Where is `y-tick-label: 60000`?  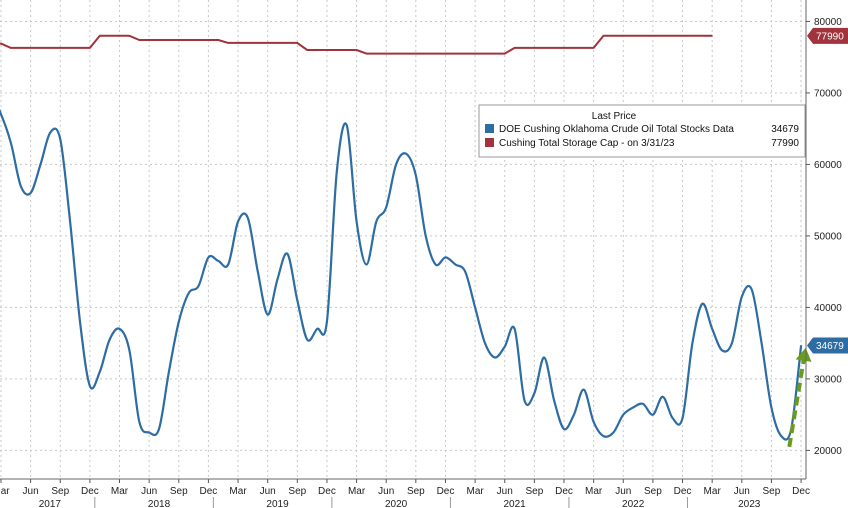
y-tick-label: 60000 is located at coordinates (828, 165).